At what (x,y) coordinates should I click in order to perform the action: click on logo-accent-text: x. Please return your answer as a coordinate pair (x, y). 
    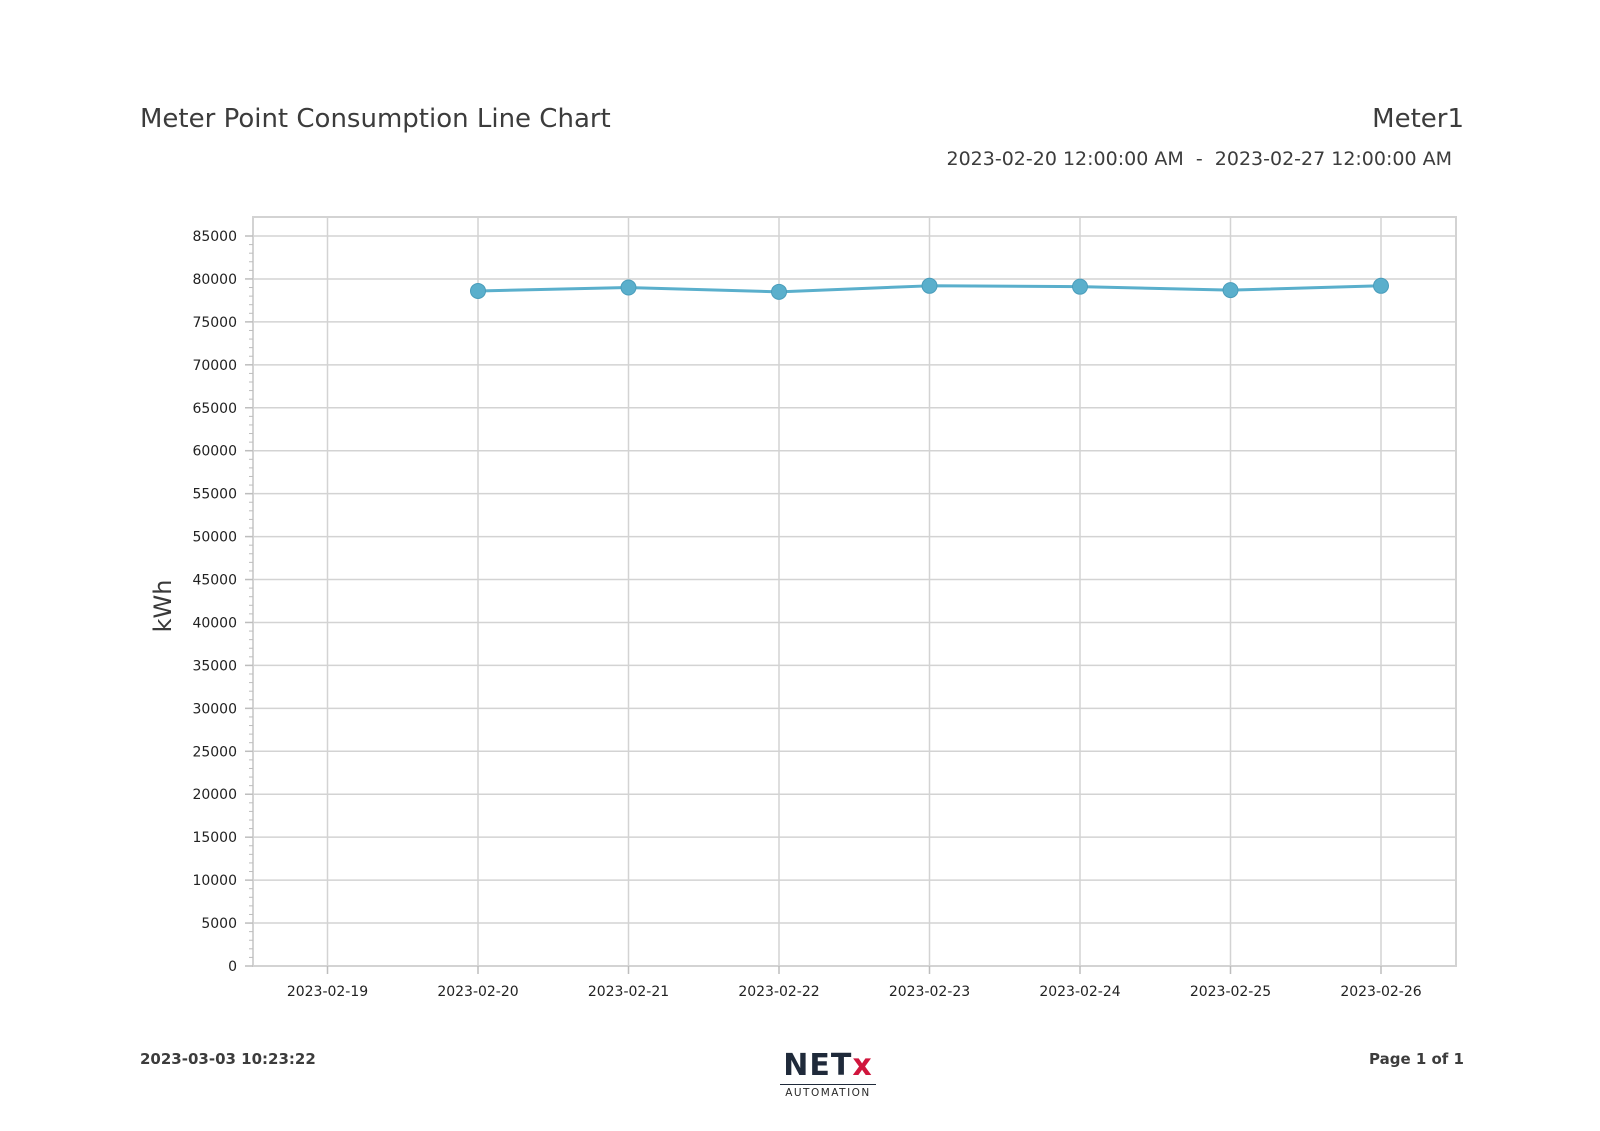
    Looking at the image, I should click on (862, 1065).